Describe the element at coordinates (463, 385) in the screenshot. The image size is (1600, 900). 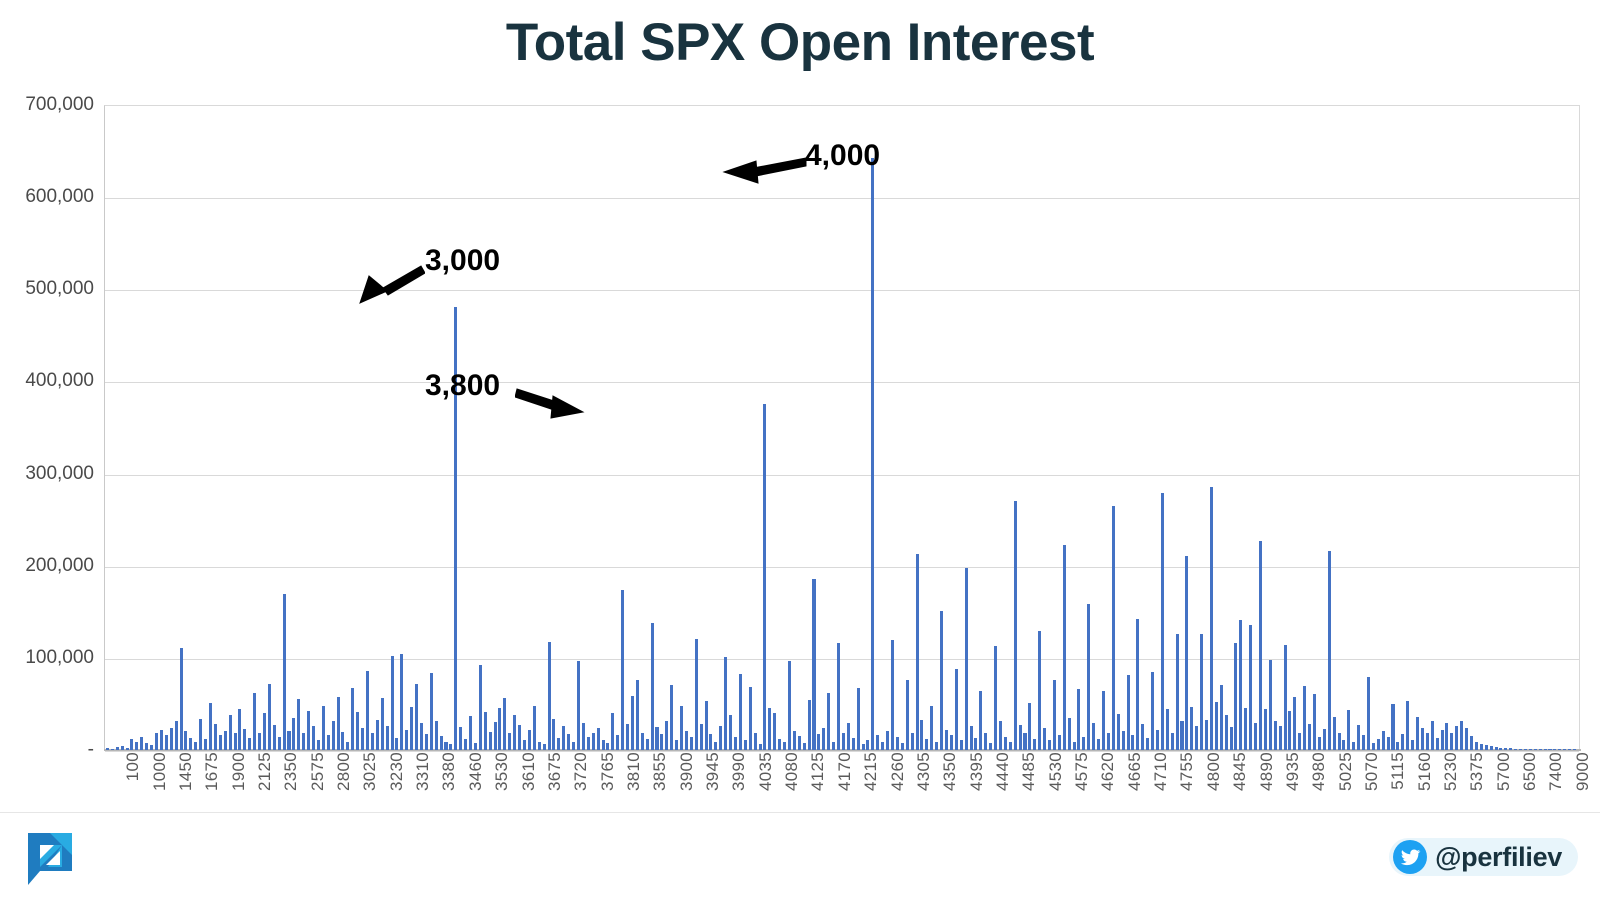
I see `annotation-label-3800: 3,800` at that location.